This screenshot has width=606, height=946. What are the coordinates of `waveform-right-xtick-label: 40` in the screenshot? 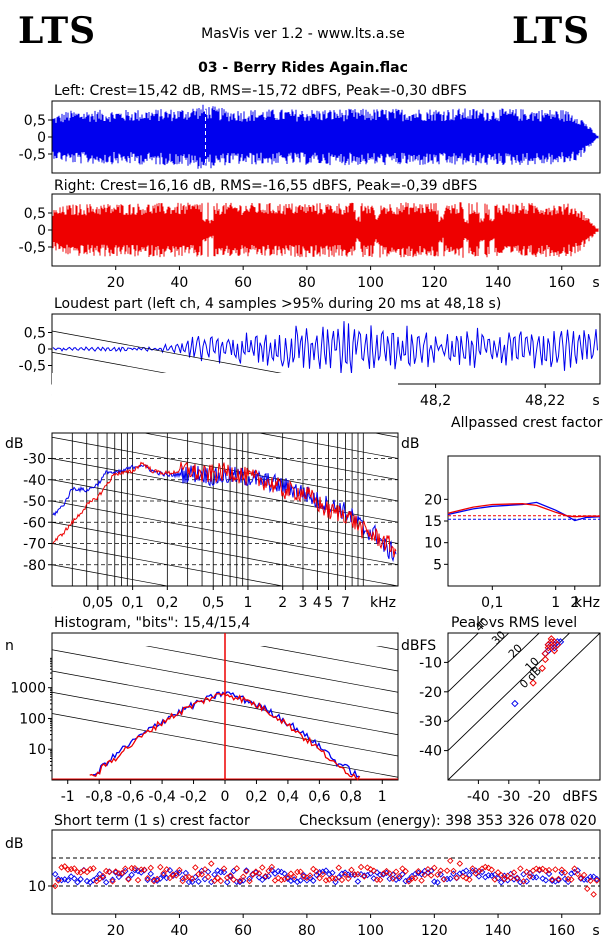 It's located at (180, 283).